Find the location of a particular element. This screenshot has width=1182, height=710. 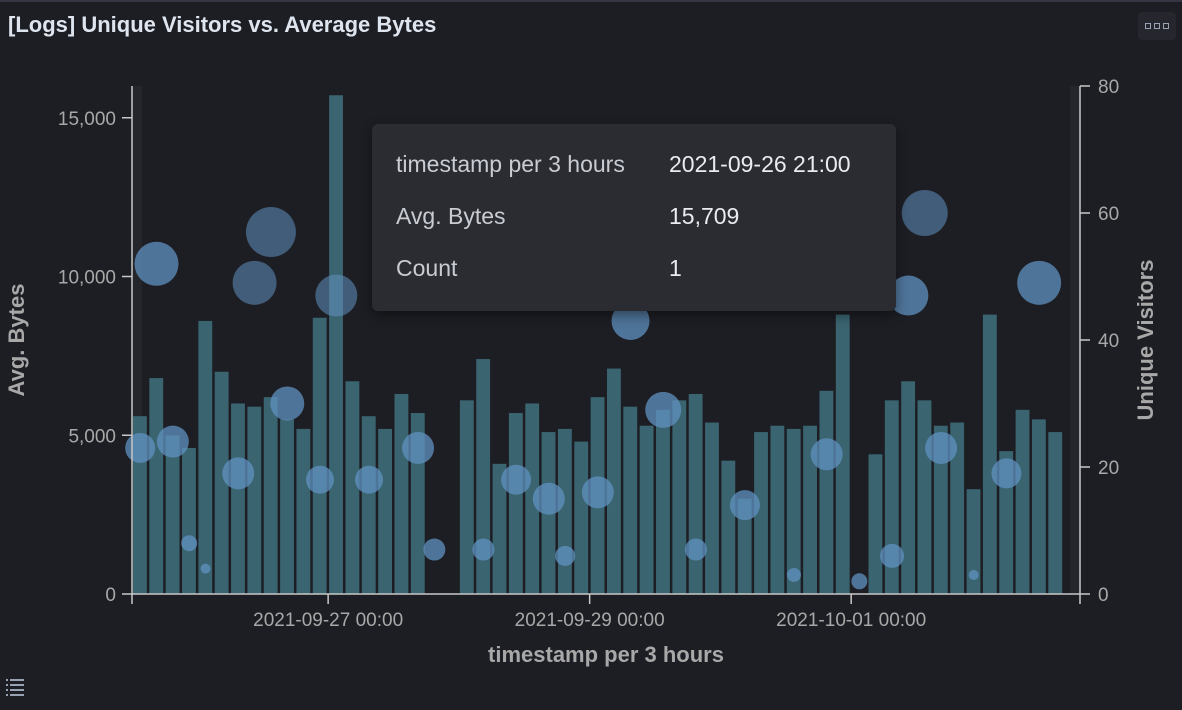

options-icon is located at coordinates (1148, 26).